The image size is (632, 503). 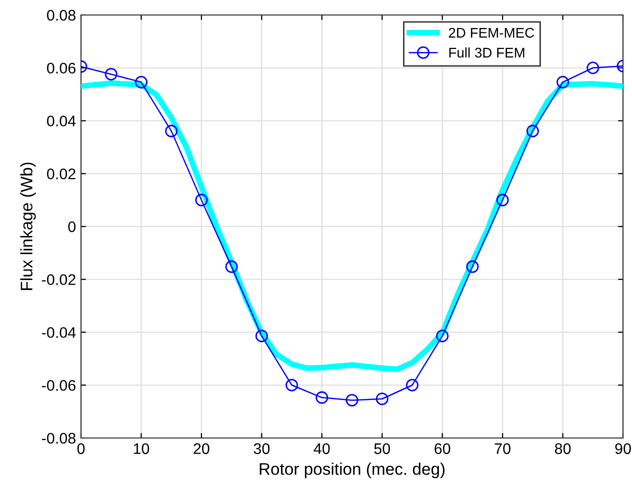 What do you see at coordinates (61, 68) in the screenshot?
I see `y-tick-label: 0.06` at bounding box center [61, 68].